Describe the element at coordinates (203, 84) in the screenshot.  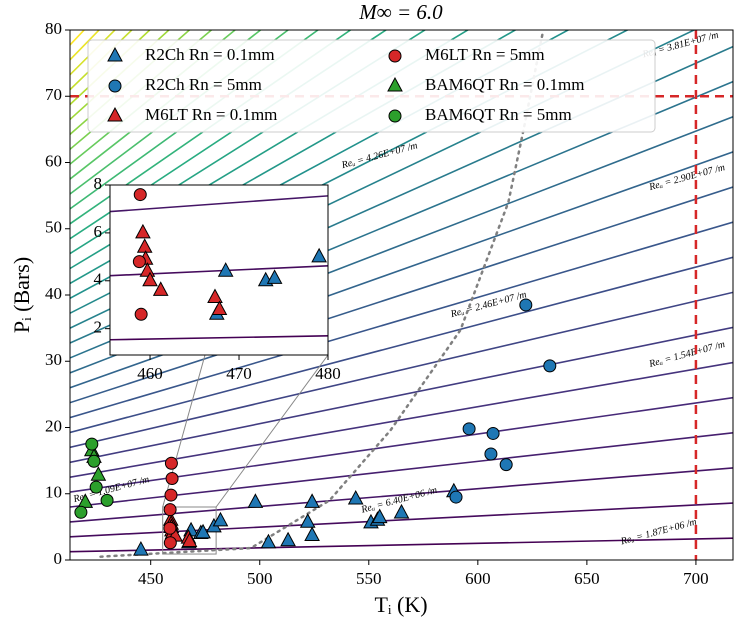
I see `legend-label: R2Ch Rn = 5mm` at that location.